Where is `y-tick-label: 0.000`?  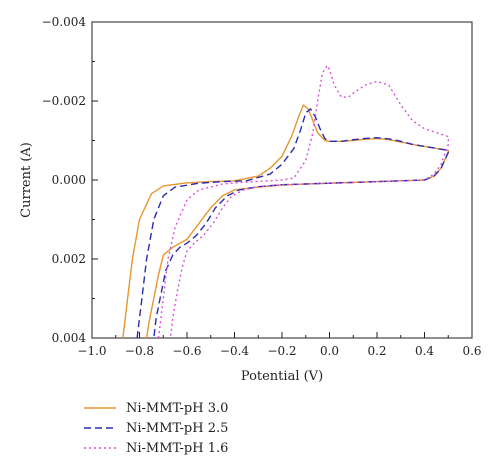
y-tick-label: 0.000 is located at coordinates (69, 180).